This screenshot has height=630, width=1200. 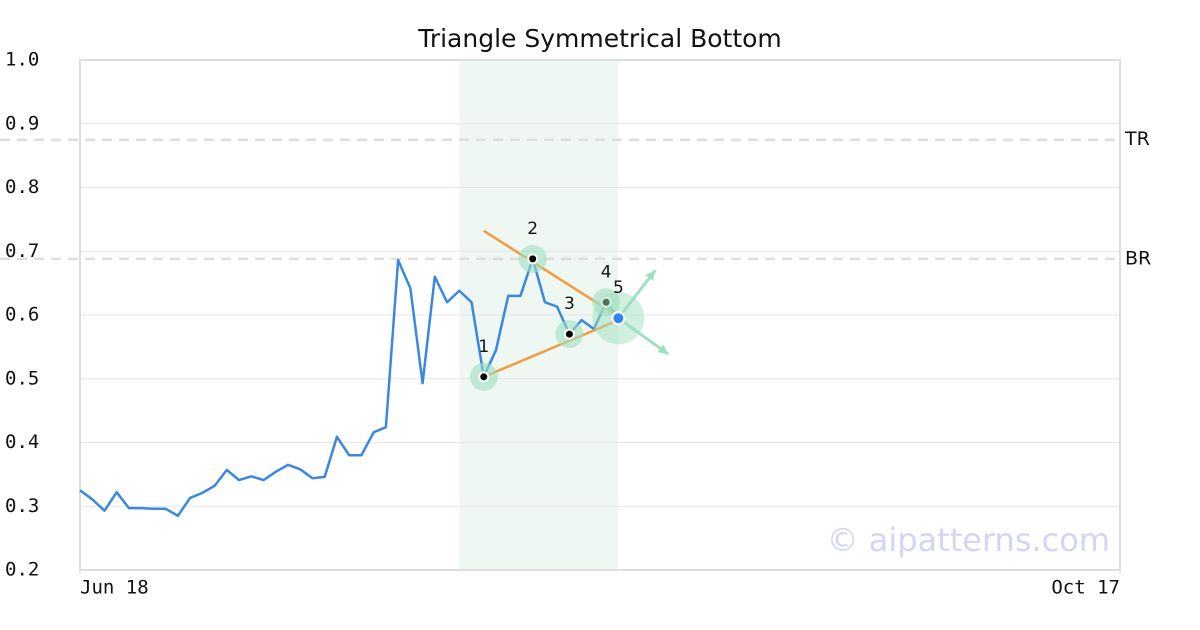 What do you see at coordinates (483, 347) in the screenshot?
I see `point-label: 1` at bounding box center [483, 347].